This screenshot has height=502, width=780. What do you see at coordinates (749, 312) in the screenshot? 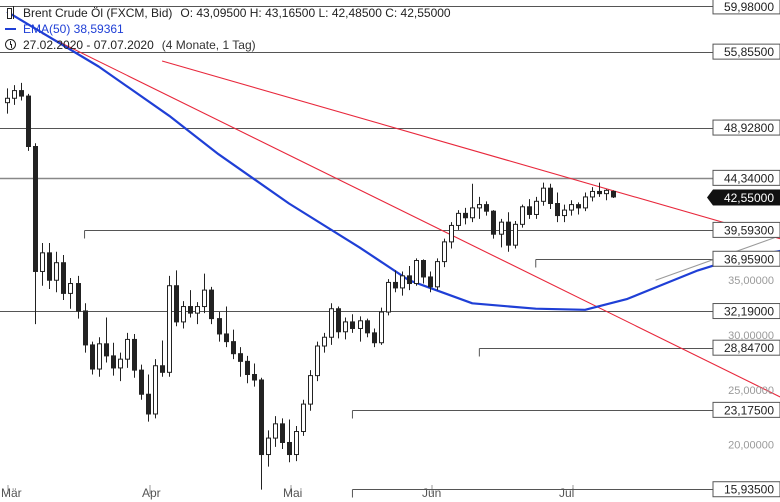
I see `level-label: 32,19000` at bounding box center [749, 312].